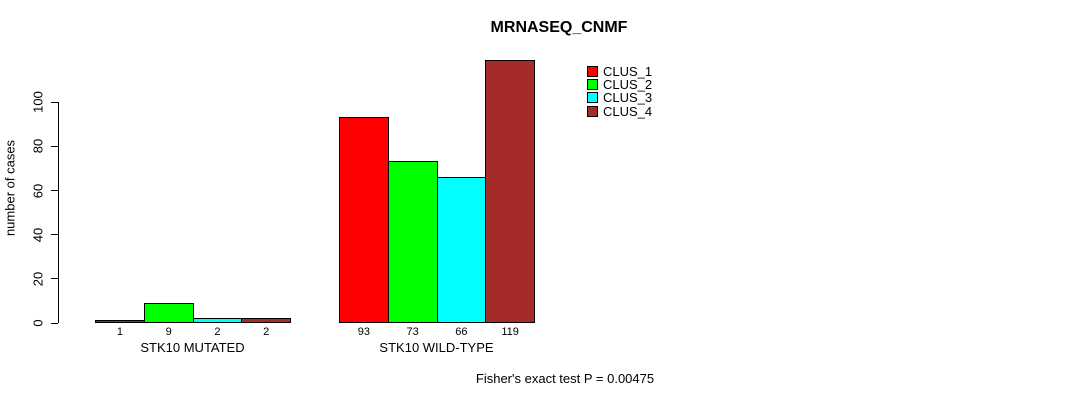 This screenshot has width=1090, height=400. I want to click on bar-value-label: 1, so click(119, 332).